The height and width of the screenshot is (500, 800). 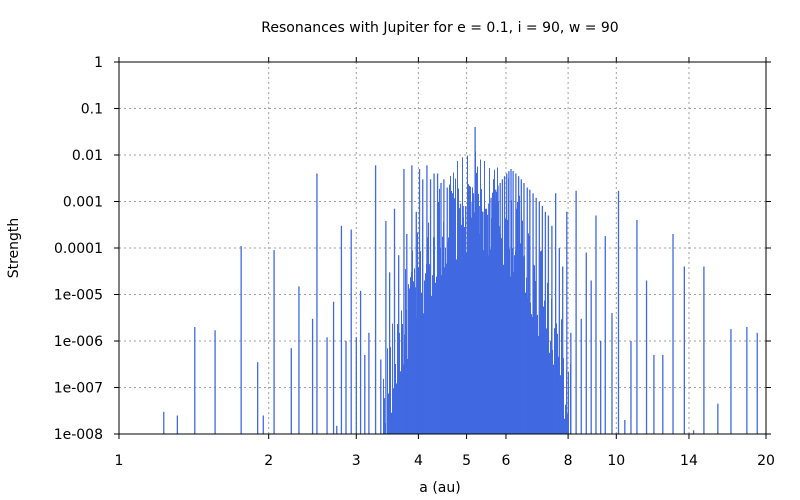 I want to click on x-tick-label: 20, so click(x=766, y=461).